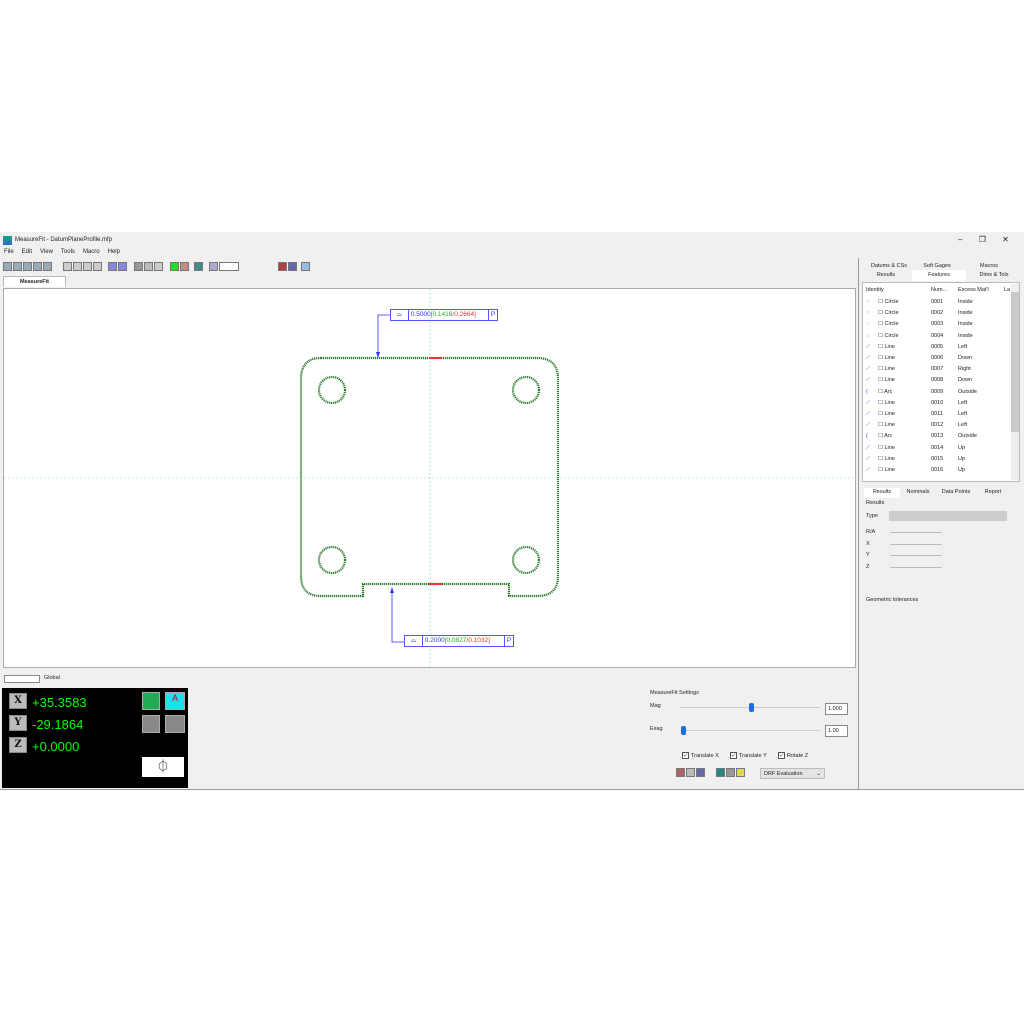 Image resolution: width=1024 pixels, height=1024 pixels. Describe the element at coordinates (18, 723) in the screenshot. I see `y-axis-button: Y` at that location.